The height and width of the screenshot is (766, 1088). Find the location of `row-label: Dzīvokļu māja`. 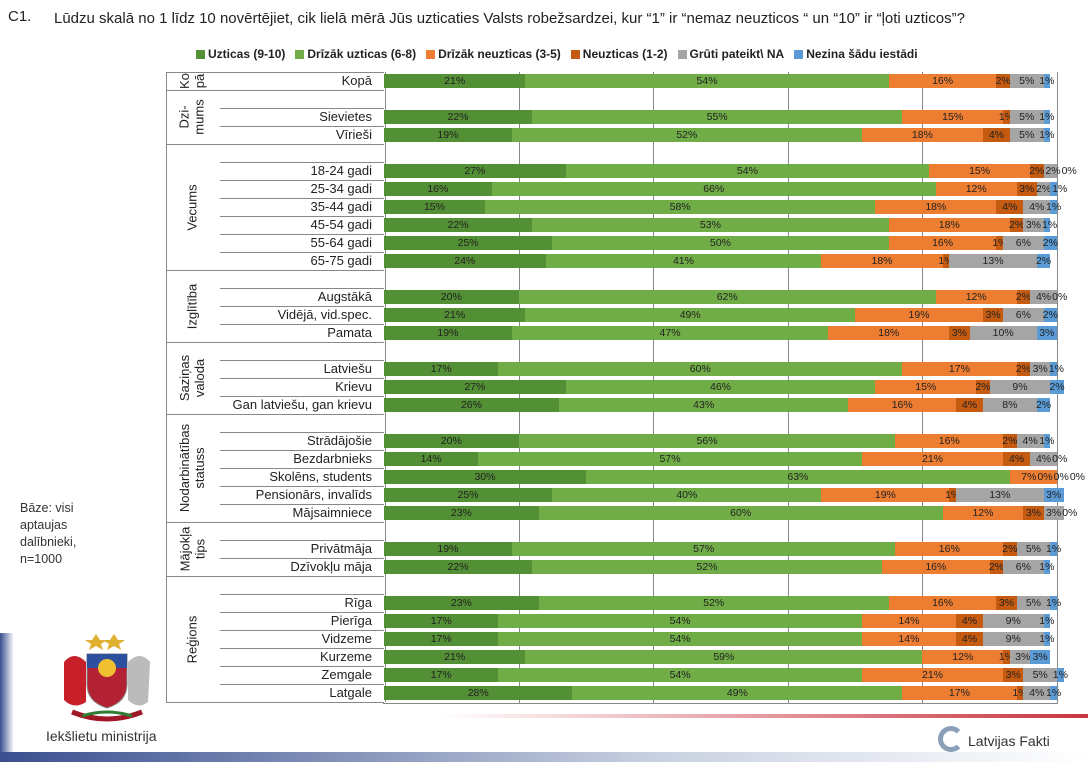

row-label: Dzīvokļu māja is located at coordinates (331, 566).